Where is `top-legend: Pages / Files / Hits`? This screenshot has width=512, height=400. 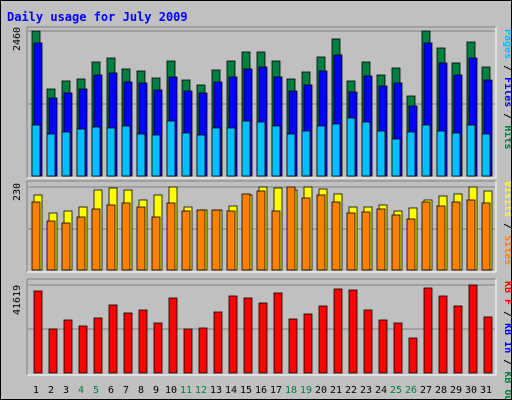 top-legend: Pages / Files / Hits is located at coordinates (506, 89).